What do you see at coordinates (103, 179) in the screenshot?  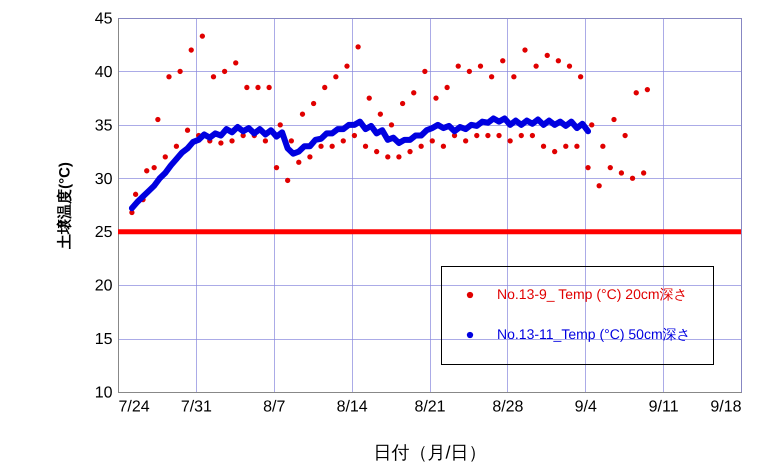 I see `y-tick-label: 30` at bounding box center [103, 179].